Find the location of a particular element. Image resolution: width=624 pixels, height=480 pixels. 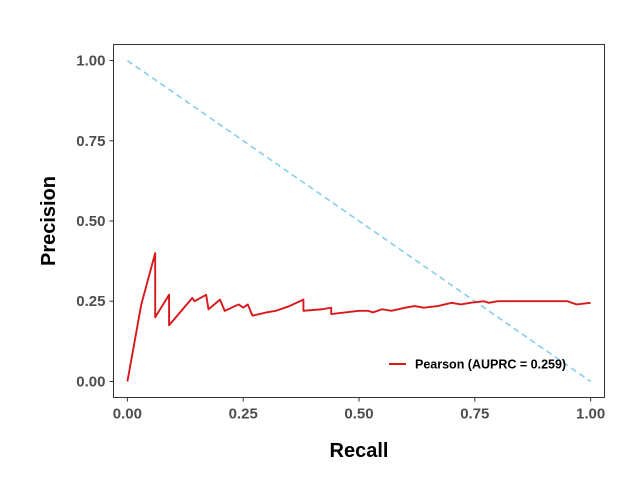

x-tick-label: 0.25 is located at coordinates (243, 414).